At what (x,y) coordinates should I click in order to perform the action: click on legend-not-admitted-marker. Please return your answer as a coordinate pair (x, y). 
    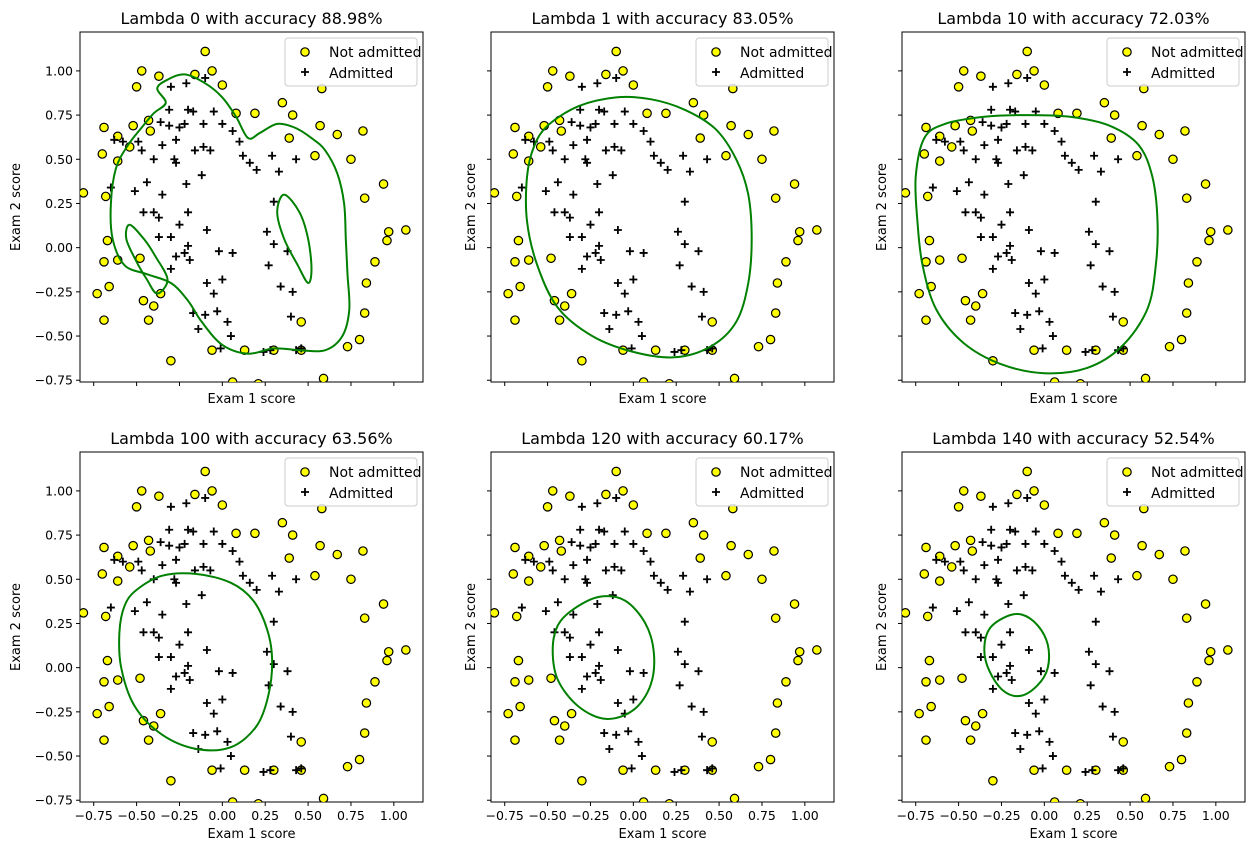
    Looking at the image, I should click on (305, 52).